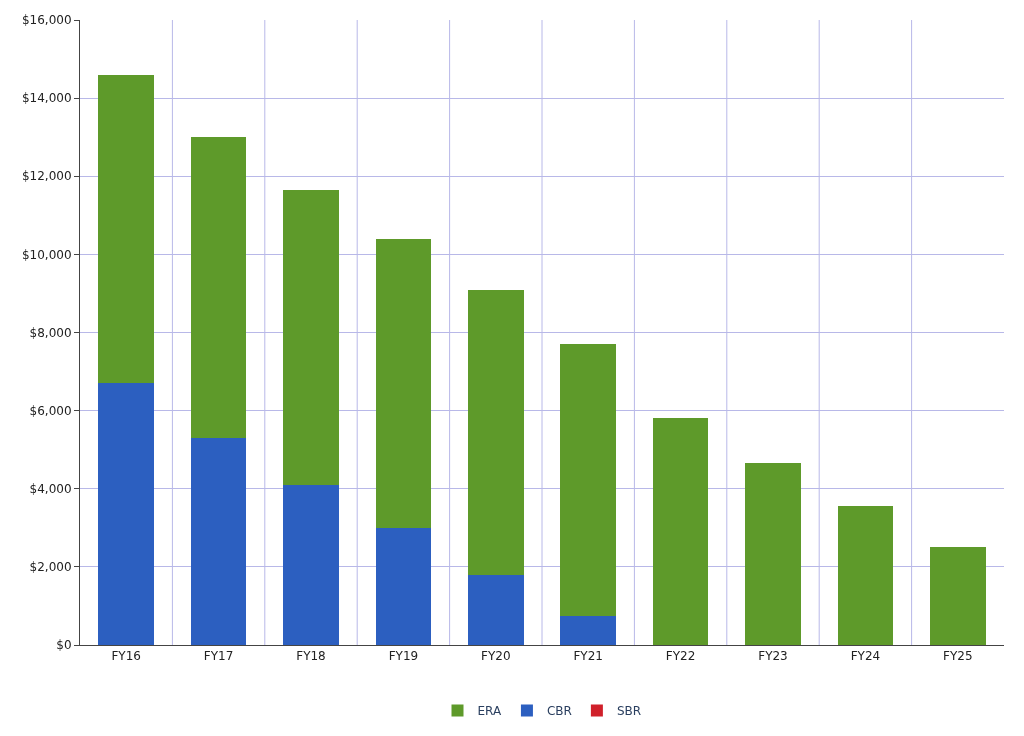 The width and height of the screenshot is (1024, 736). Describe the element at coordinates (126, 656) in the screenshot. I see `x-tick-label: FY16` at that location.